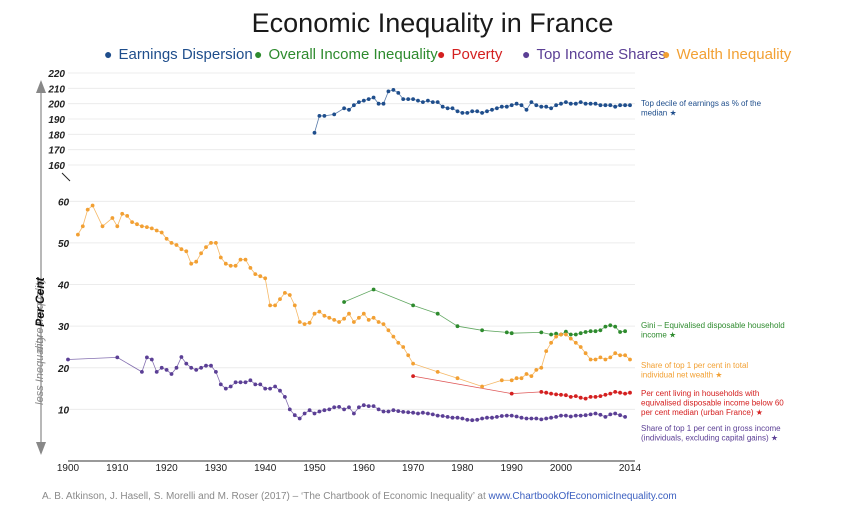 Image resolution: width=865 pixels, height=505 pixels. What do you see at coordinates (659, 113) in the screenshot?
I see `series-end-label-line: median ★` at bounding box center [659, 113].